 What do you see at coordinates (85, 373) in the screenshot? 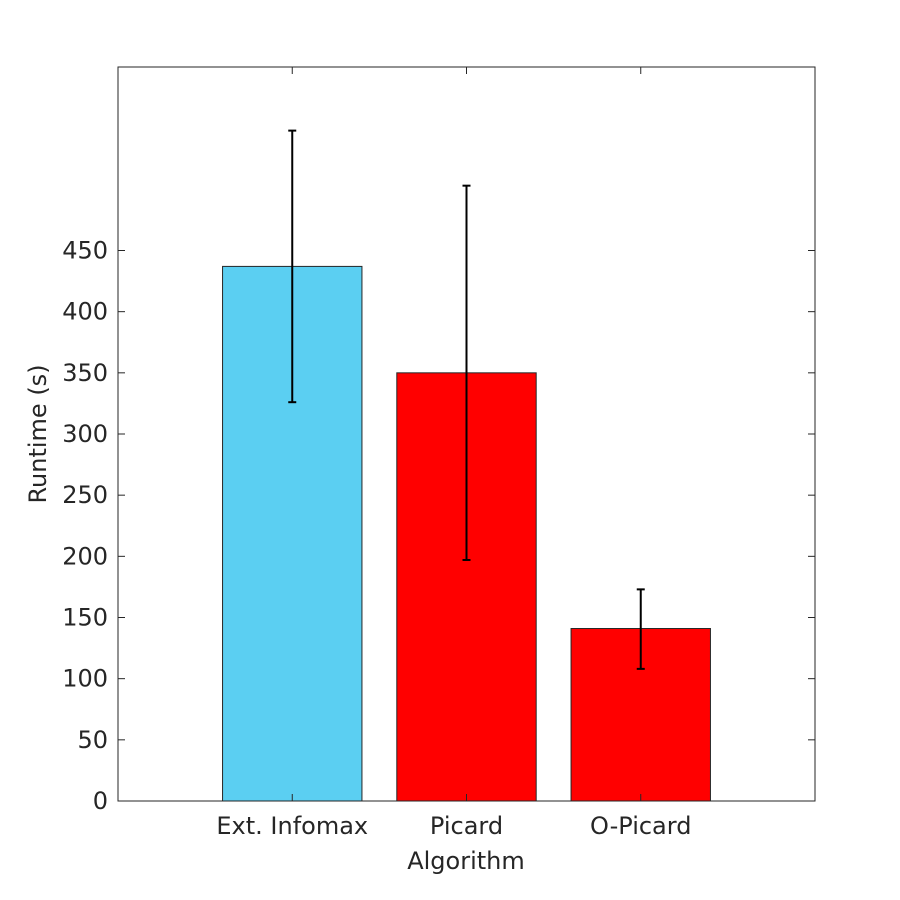
I see `y-tick-label: 350` at bounding box center [85, 373].